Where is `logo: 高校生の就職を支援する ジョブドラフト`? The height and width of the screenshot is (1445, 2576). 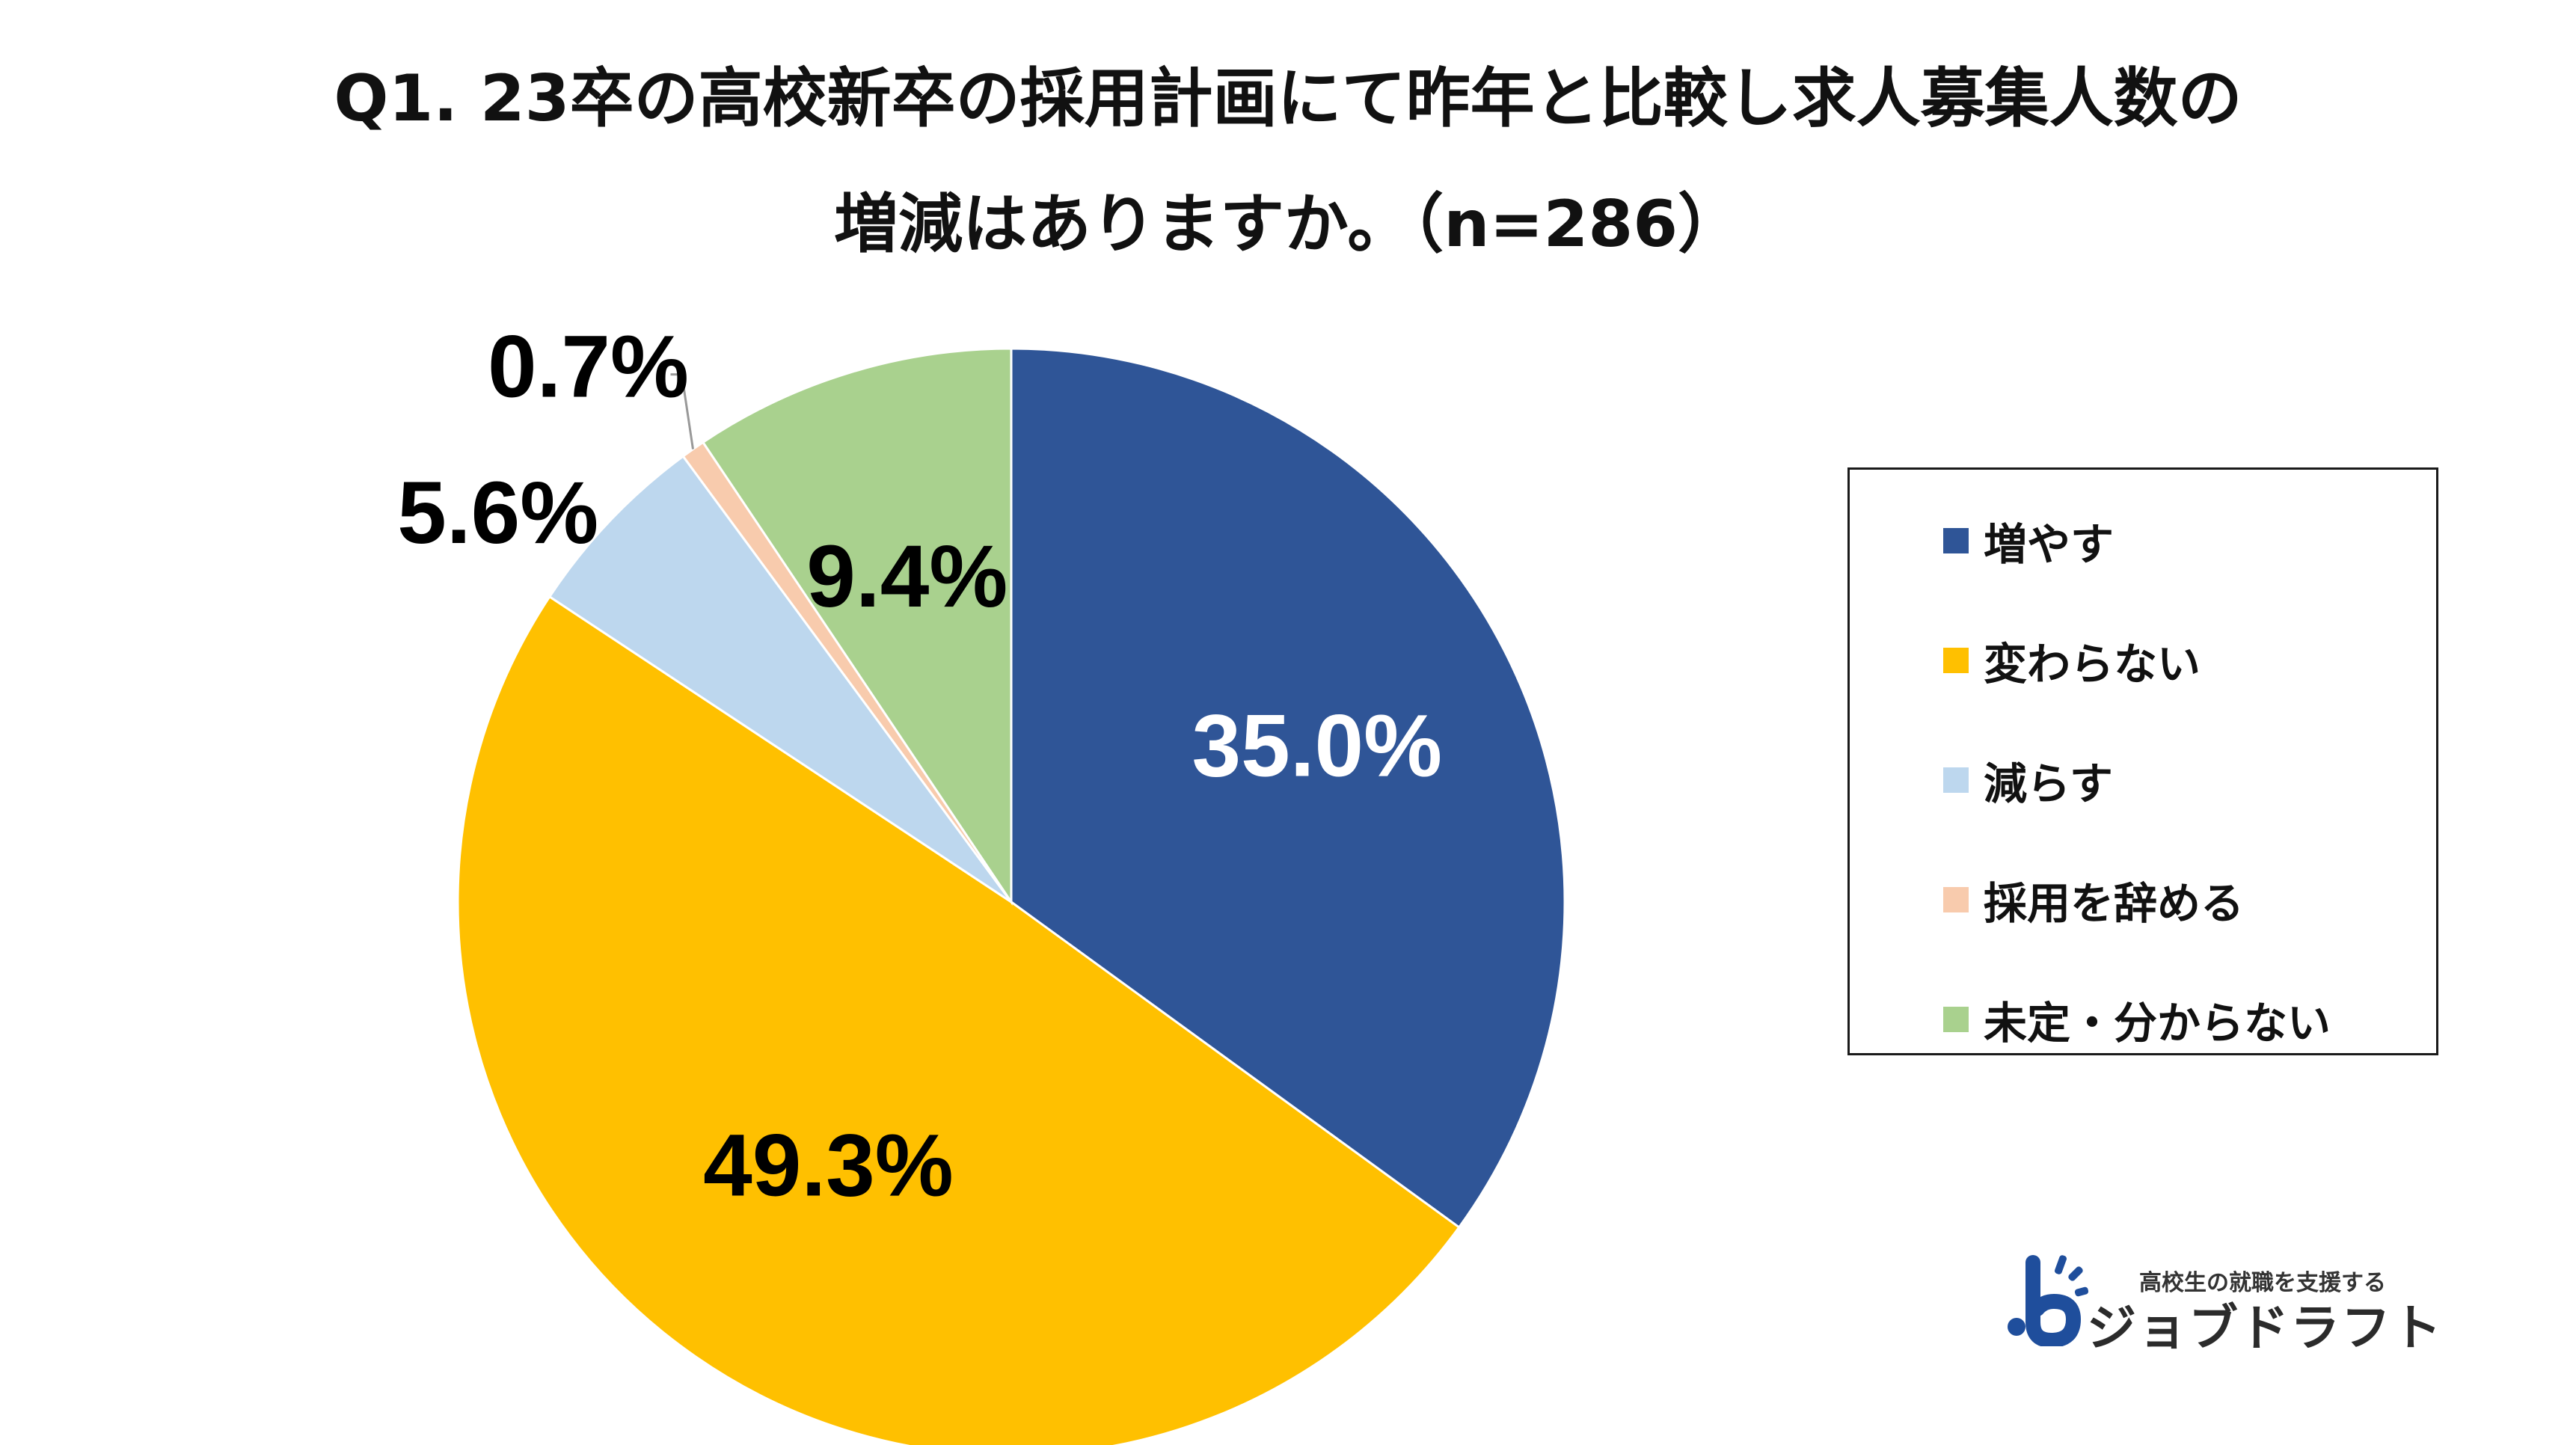 logo: 高校生の就職を支援する ジョブドラフト is located at coordinates (2223, 1301).